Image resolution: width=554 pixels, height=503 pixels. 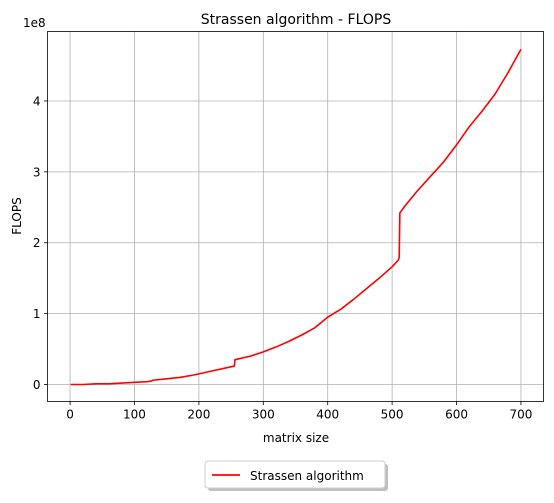 I want to click on y-tick: 2, so click(x=40, y=243).